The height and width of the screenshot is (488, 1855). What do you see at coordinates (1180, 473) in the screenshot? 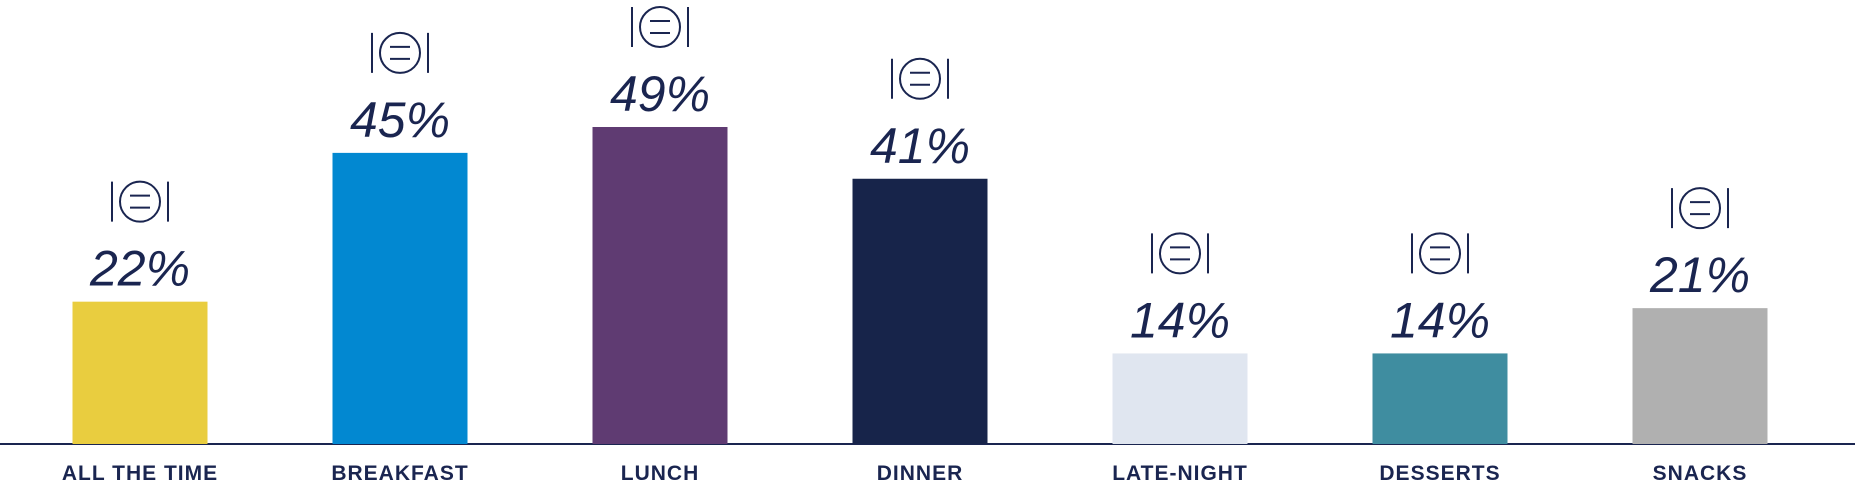
I see `category-label: LATE-NIGHT` at bounding box center [1180, 473].